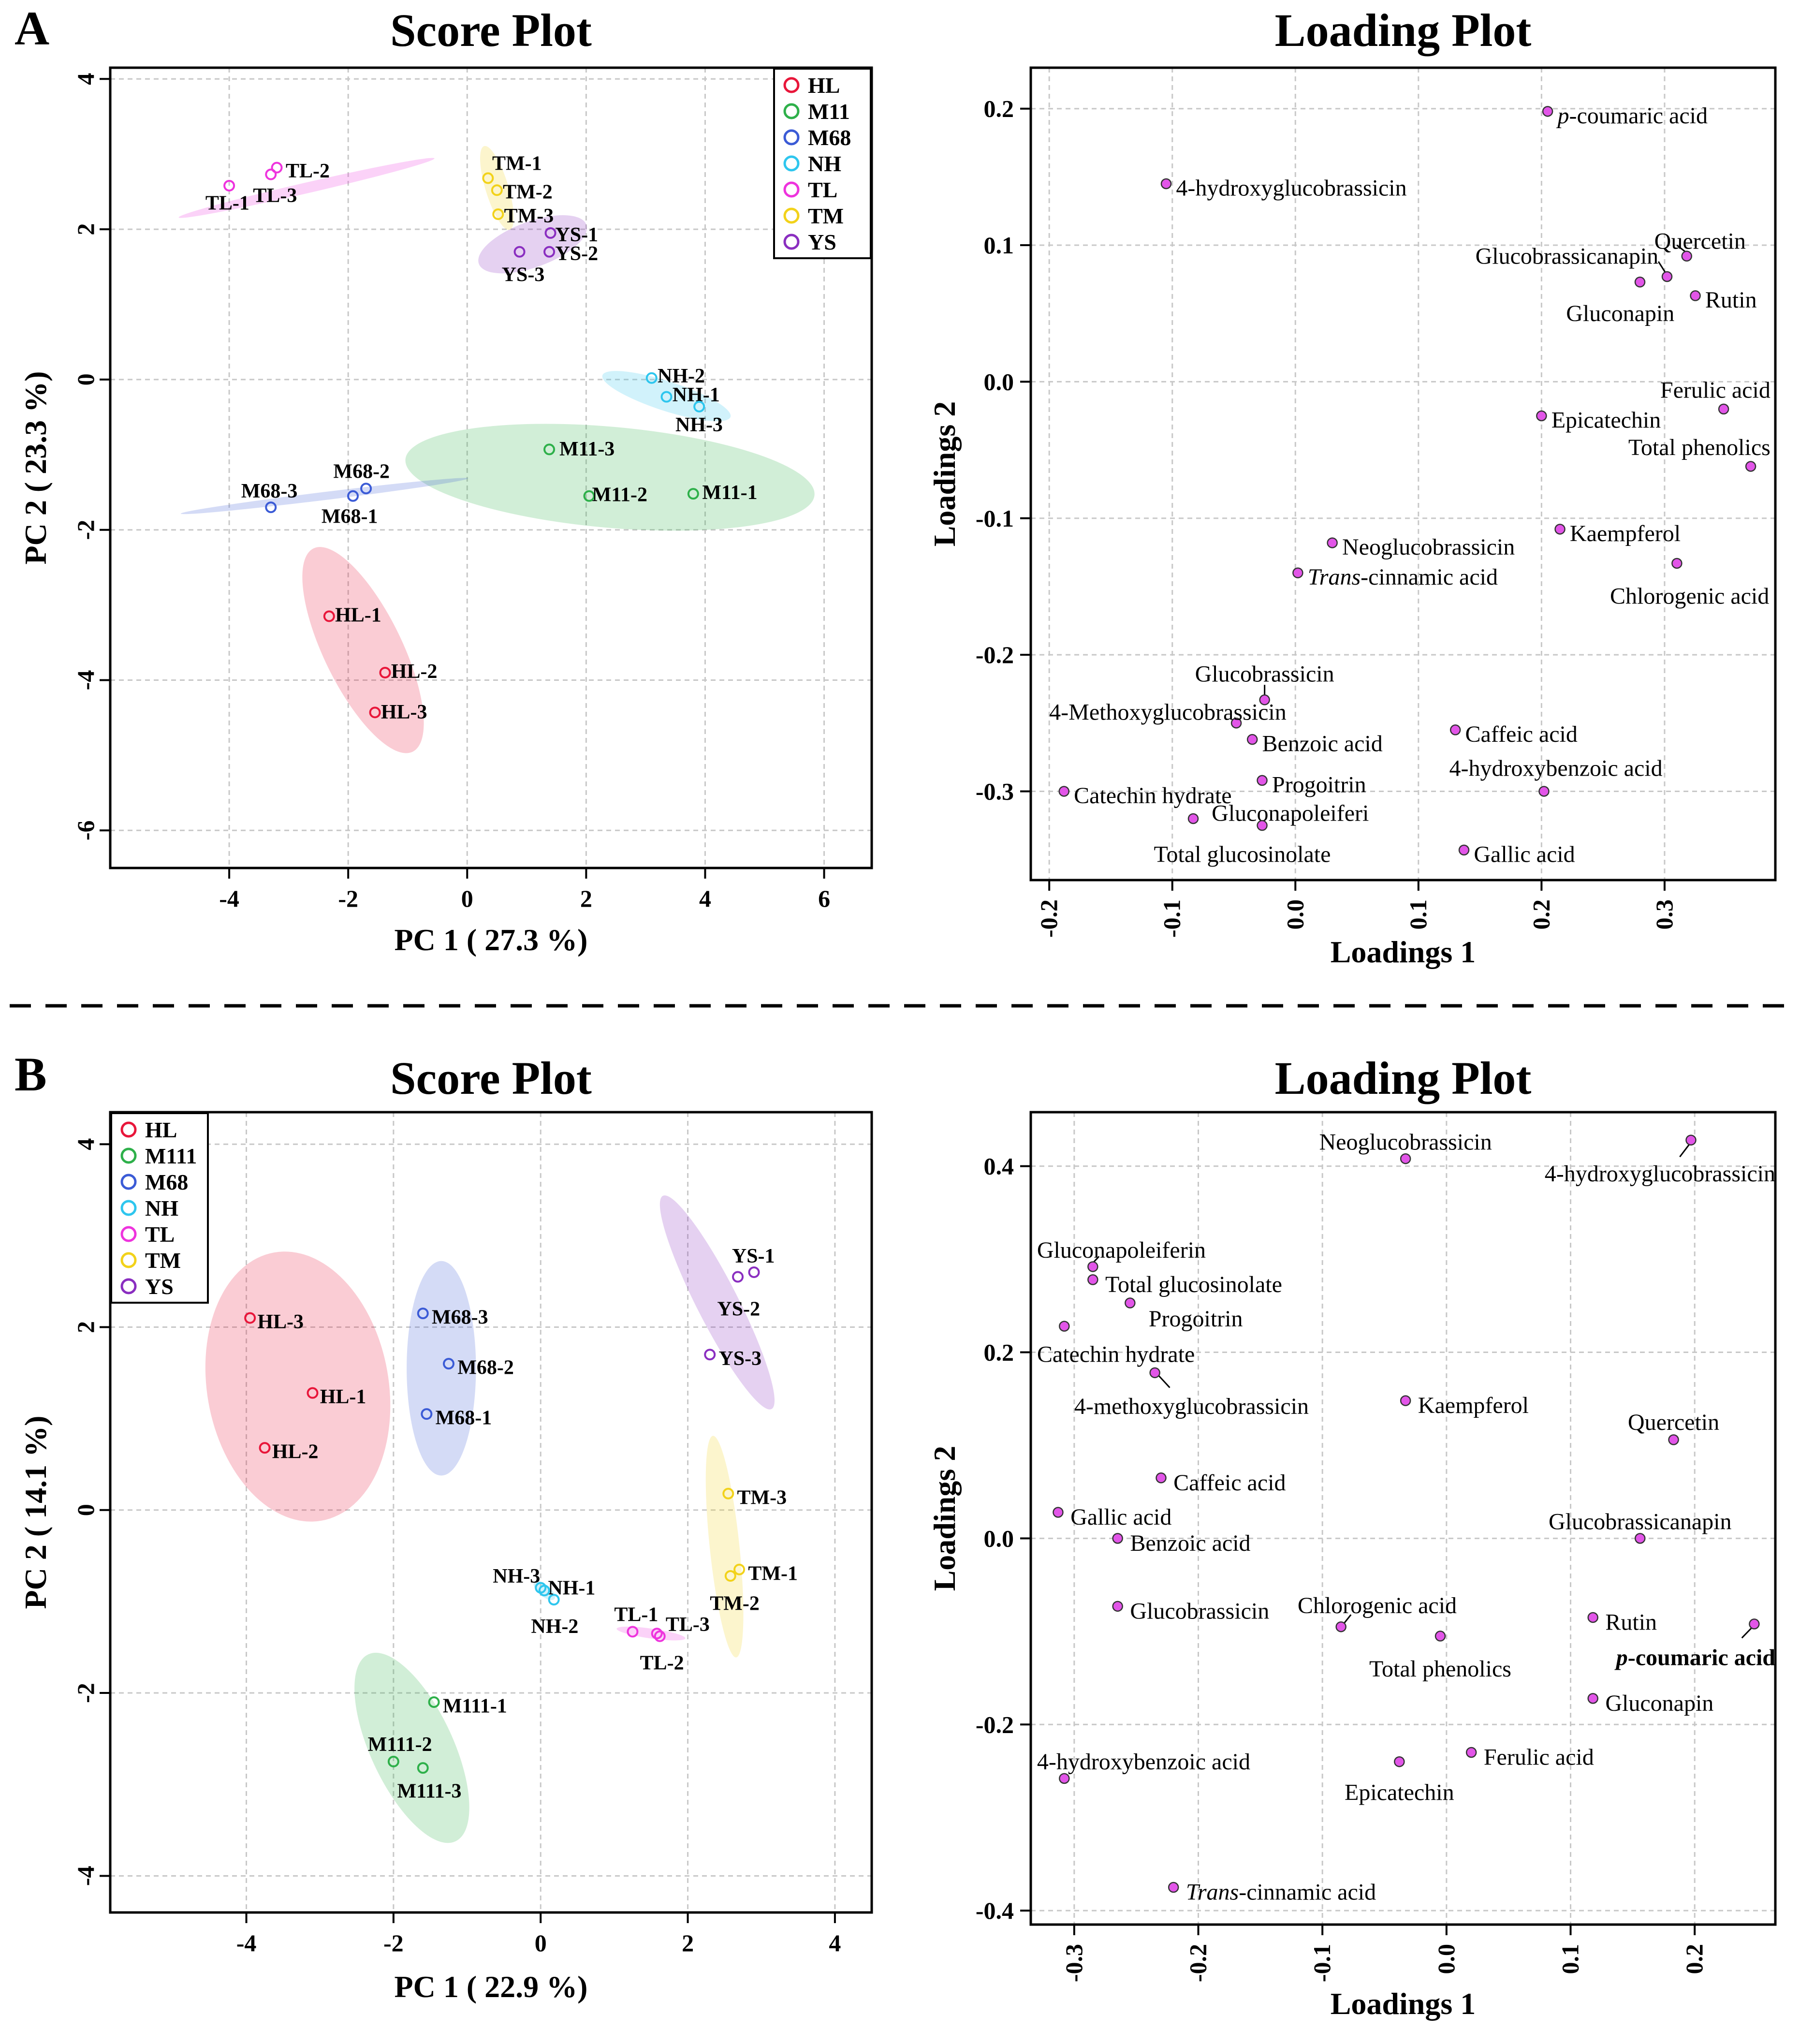  Describe the element at coordinates (269, 491) in the screenshot. I see `sample-label: M68-3` at that location.